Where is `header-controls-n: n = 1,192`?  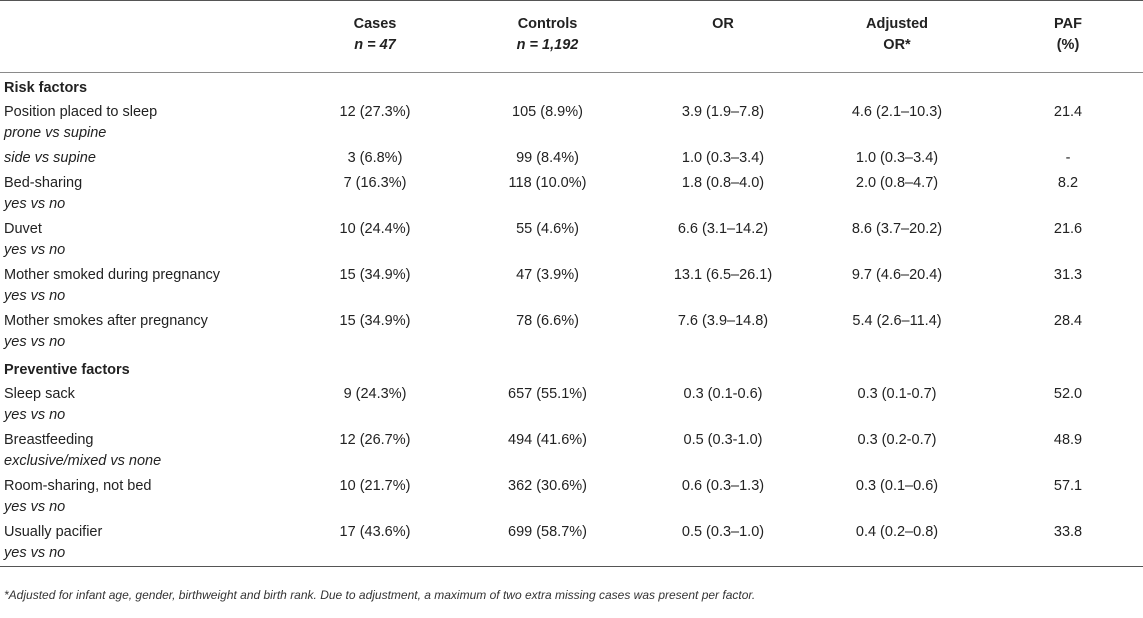
header-controls-n: n = 1,192 is located at coordinates (547, 45).